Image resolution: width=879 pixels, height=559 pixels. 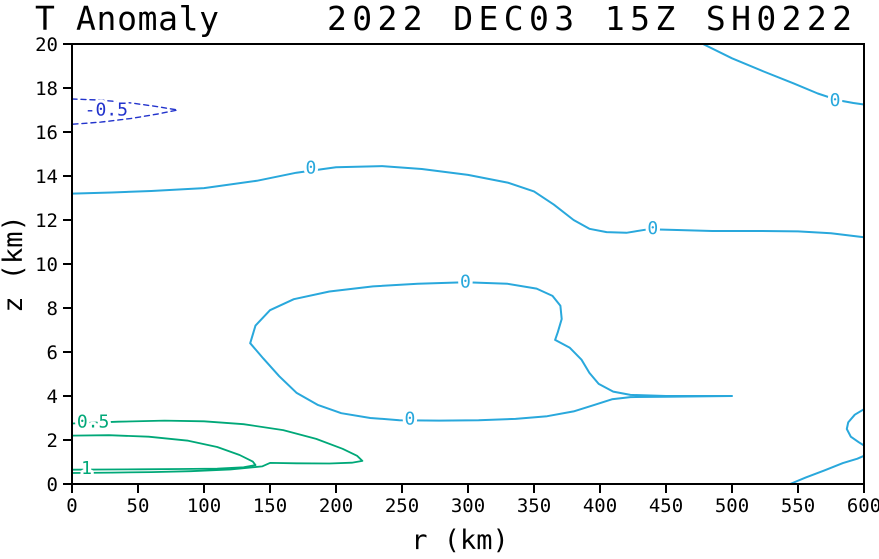 I want to click on tick-label: 500, so click(x=732, y=506).